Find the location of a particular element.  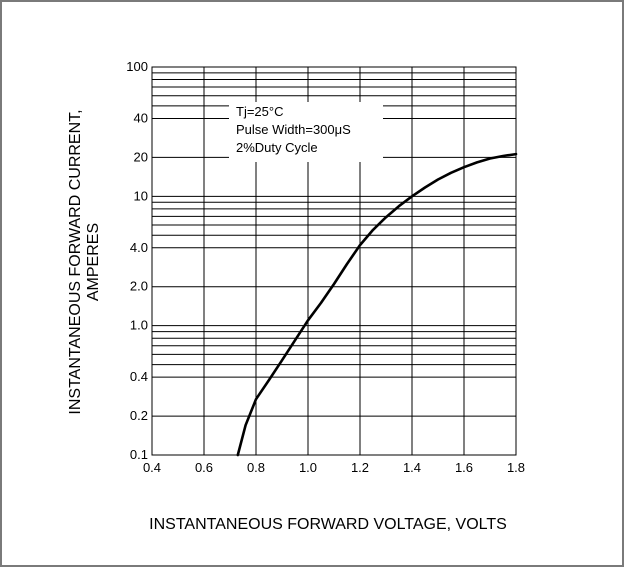

x-tick-label: 1.6 is located at coordinates (464, 467).